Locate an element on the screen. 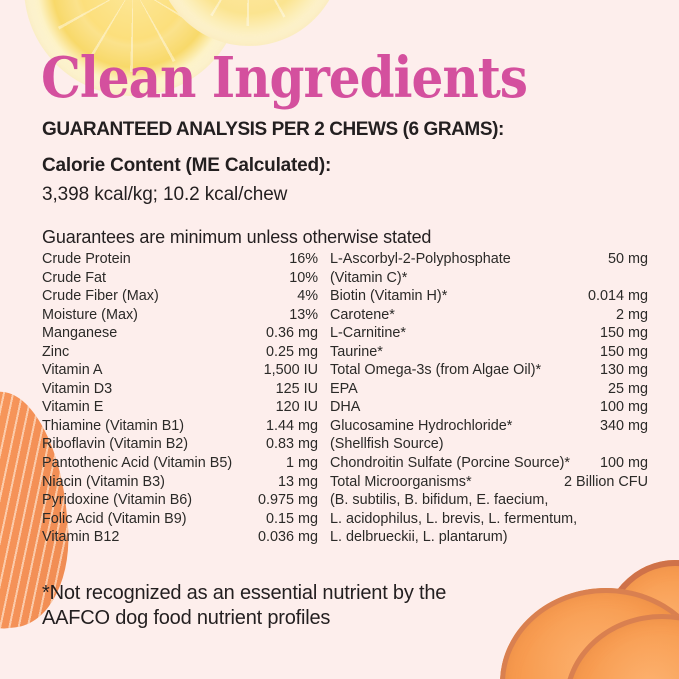 Image resolution: width=679 pixels, height=679 pixels. nutrient-label: Zinc is located at coordinates (56, 351).